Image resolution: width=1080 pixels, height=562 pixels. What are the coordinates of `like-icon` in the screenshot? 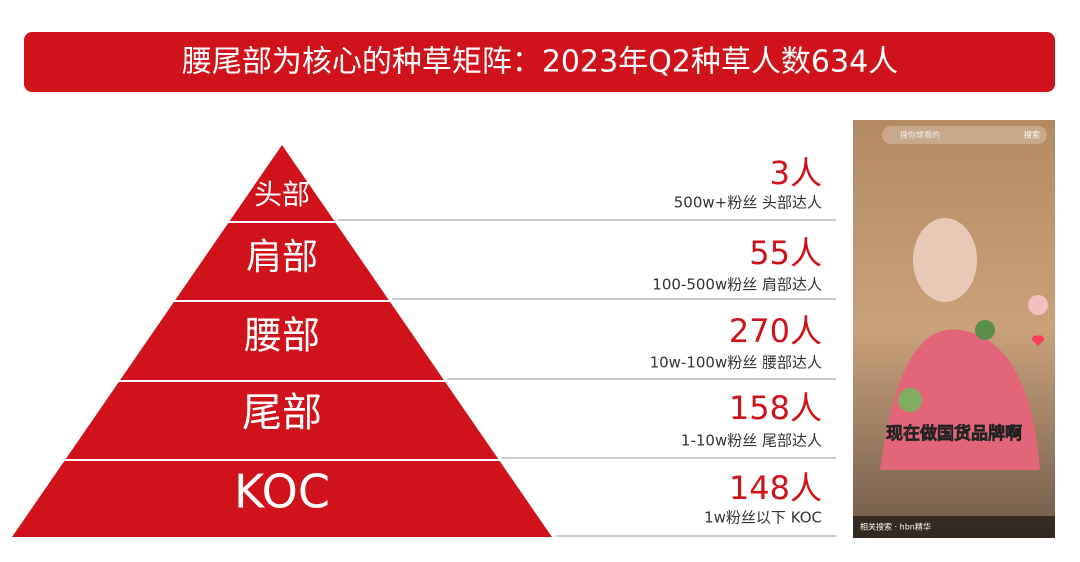 It's located at (1038, 340).